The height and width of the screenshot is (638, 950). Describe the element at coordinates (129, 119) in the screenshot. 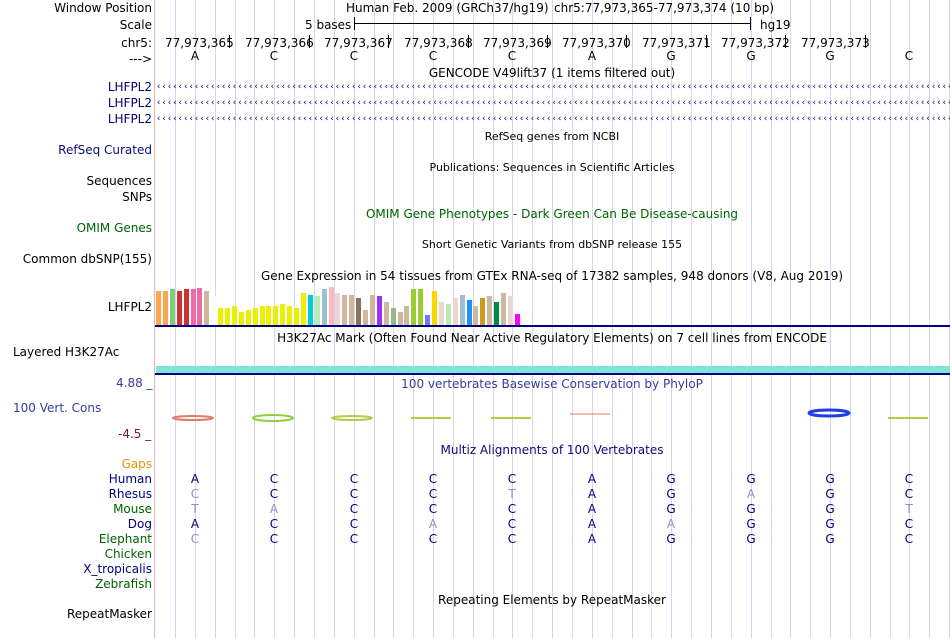

I see `gencode-item-label-3: LHFPL2` at that location.